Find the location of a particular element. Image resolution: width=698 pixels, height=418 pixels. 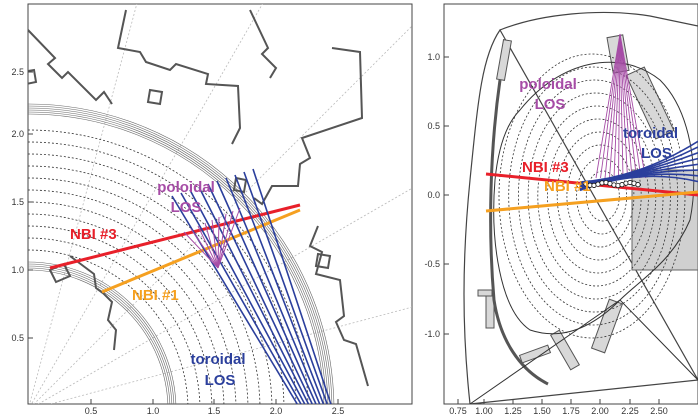

toroidal-los-bundle is located at coordinates (251, 286).